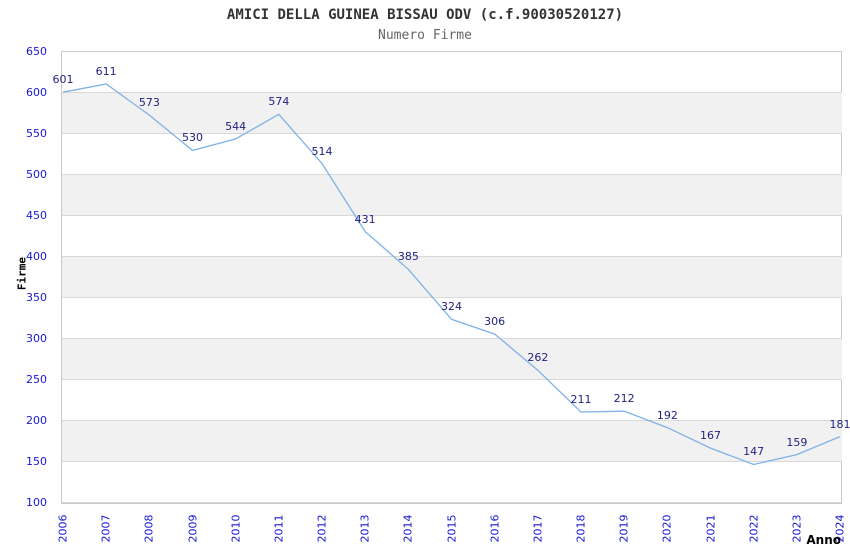  Describe the element at coordinates (278, 101) in the screenshot. I see `data-point-label: 574` at that location.